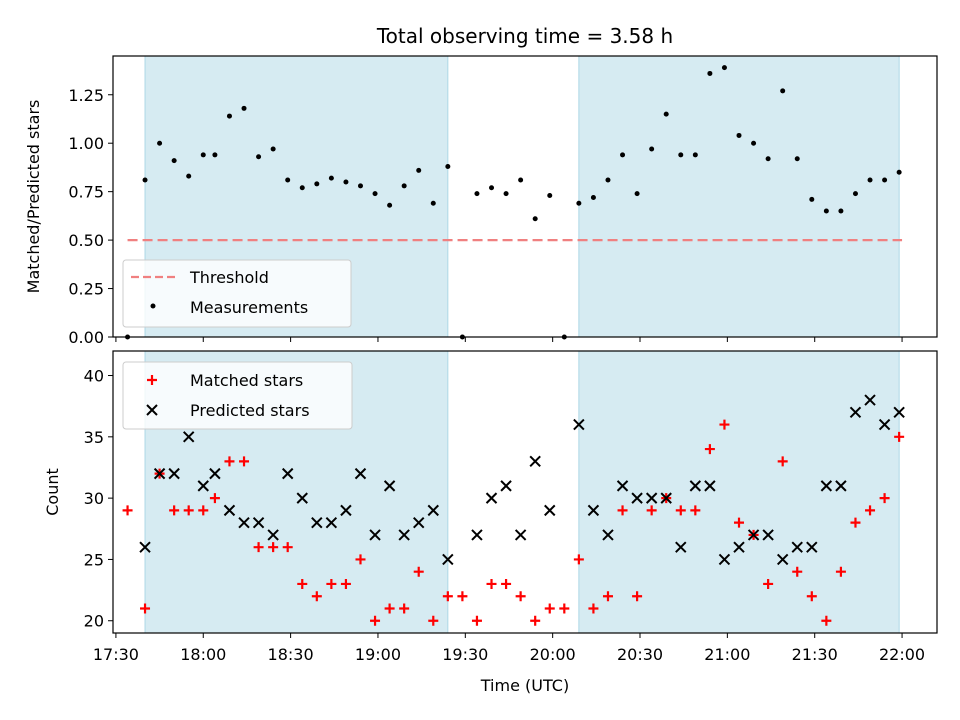 The width and height of the screenshot is (960, 720). What do you see at coordinates (250, 410) in the screenshot?
I see `legend-predicted-label: Predicted stars` at bounding box center [250, 410].